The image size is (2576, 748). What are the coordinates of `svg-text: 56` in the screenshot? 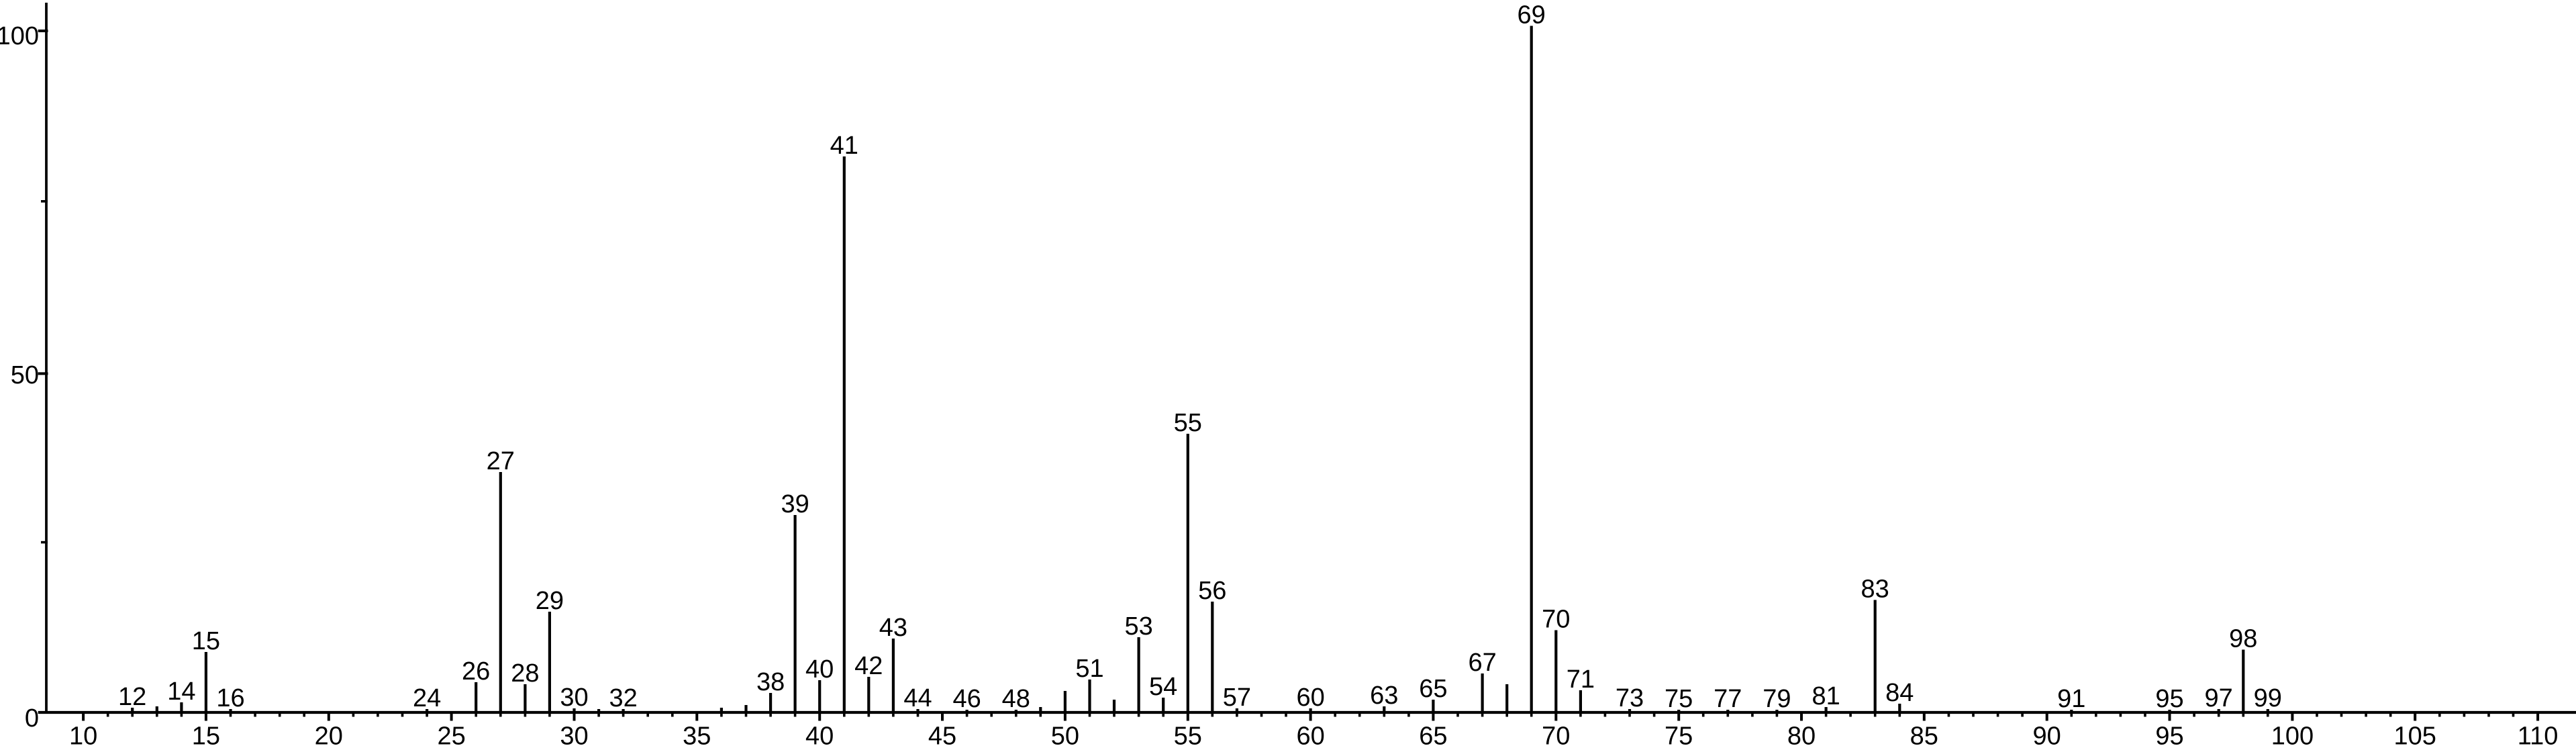 It's located at (1212, 591).